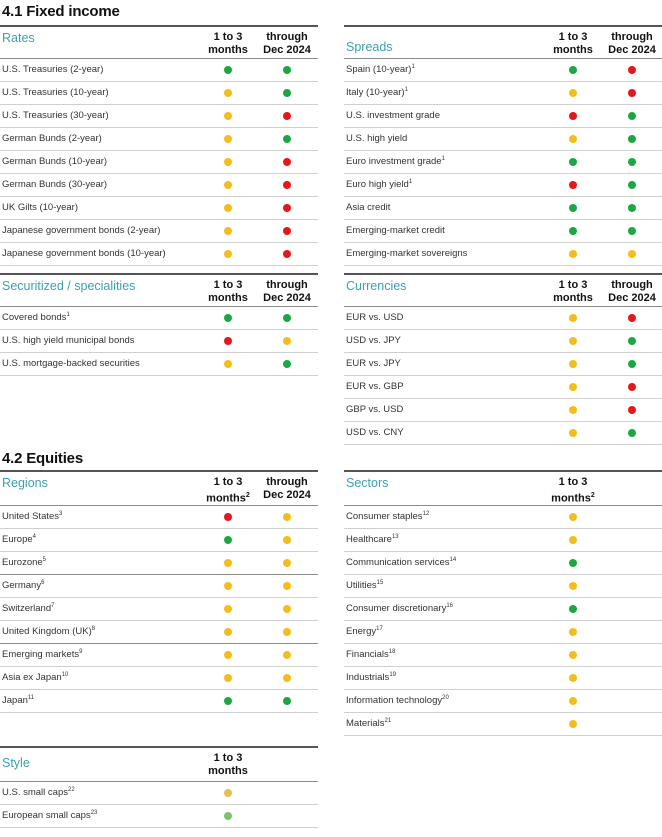  Describe the element at coordinates (68, 340) in the screenshot. I see `row-label-text: U.S. high yield municipal bonds` at that location.